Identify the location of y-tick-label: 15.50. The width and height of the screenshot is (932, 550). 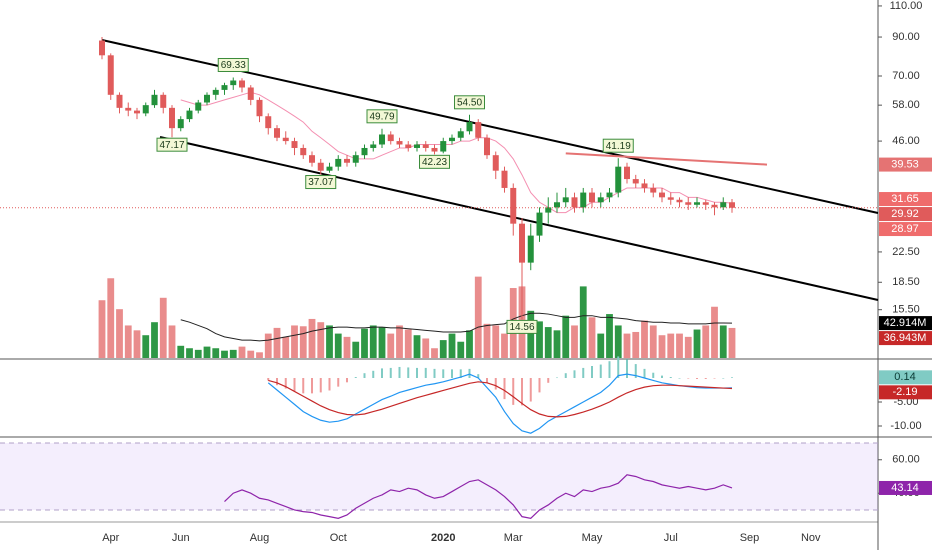
(906, 310).